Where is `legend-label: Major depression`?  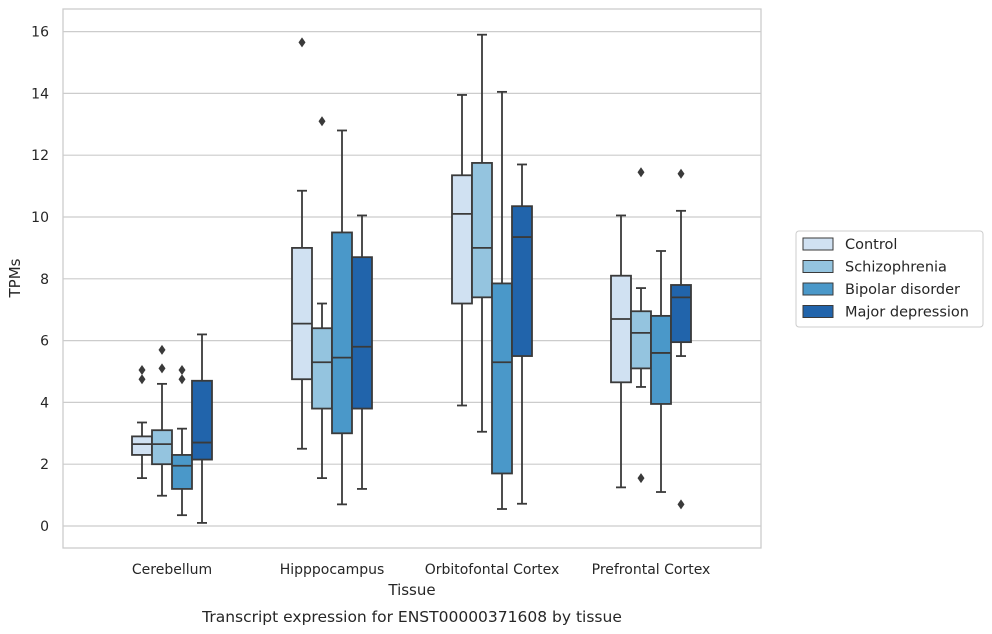
legend-label: Major depression is located at coordinates (907, 313).